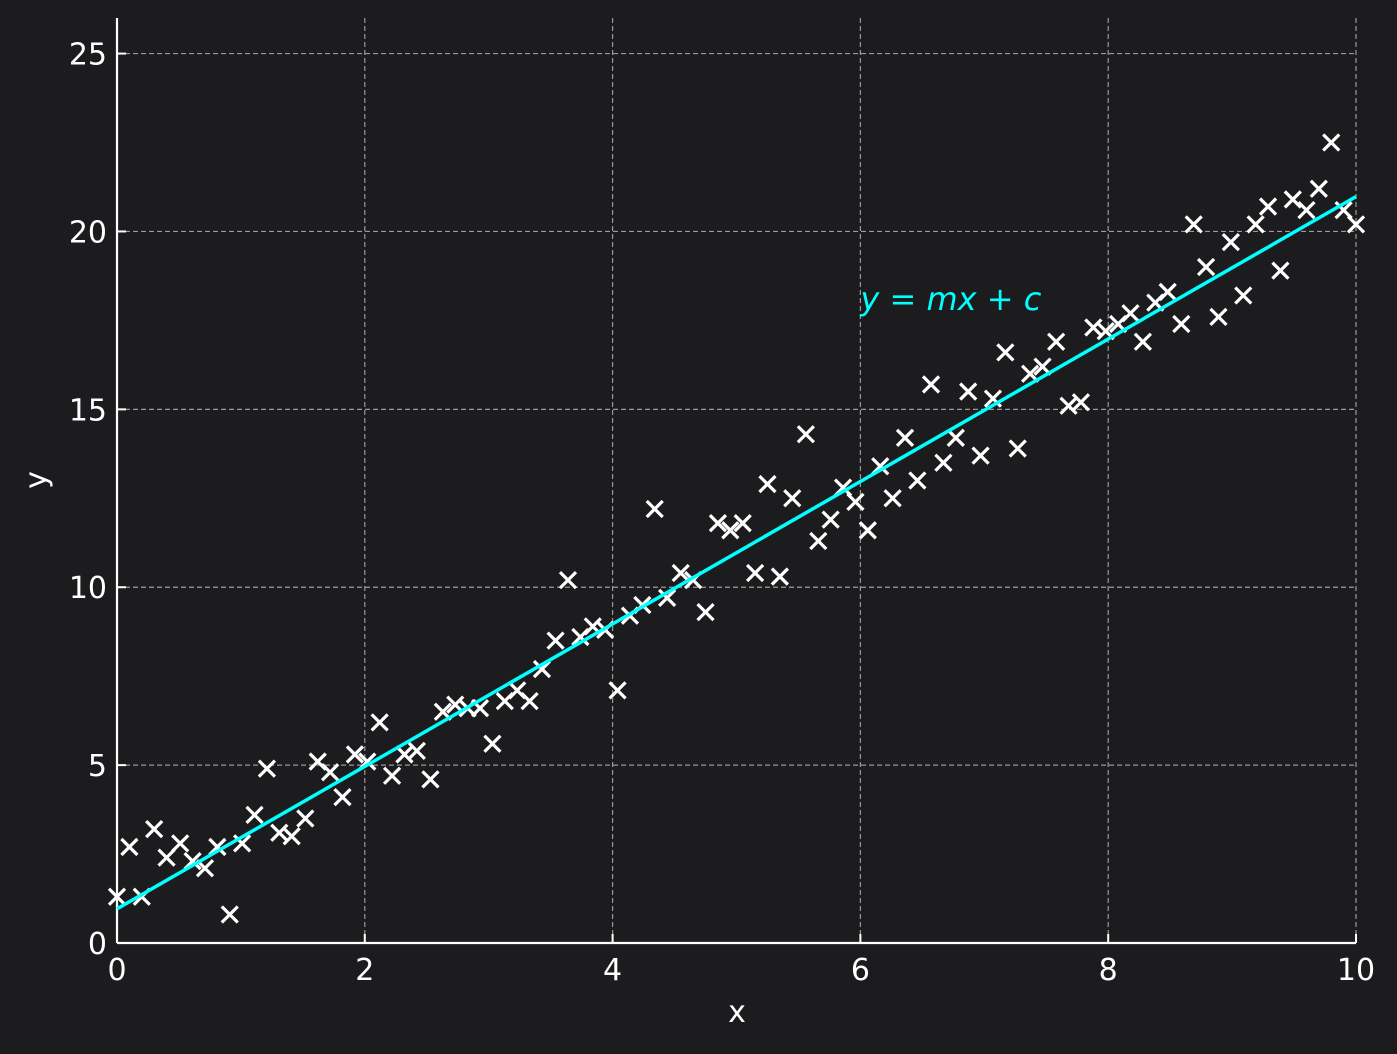 The image size is (1397, 1054). Describe the element at coordinates (364, 970) in the screenshot. I see `x-tick-label: 2` at that location.